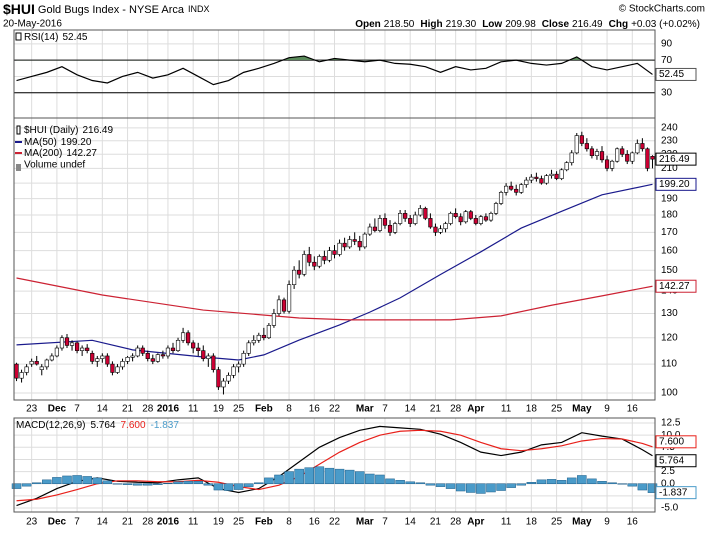 The image size is (709, 534). I want to click on x-tick-label: 8, so click(289, 409).